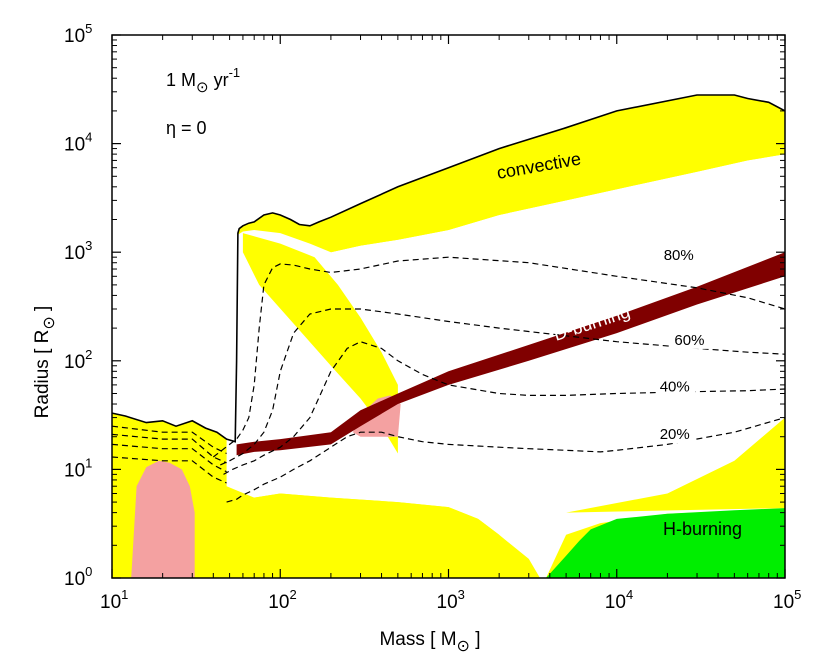  I want to click on contour-label-60: 60%, so click(689, 340).